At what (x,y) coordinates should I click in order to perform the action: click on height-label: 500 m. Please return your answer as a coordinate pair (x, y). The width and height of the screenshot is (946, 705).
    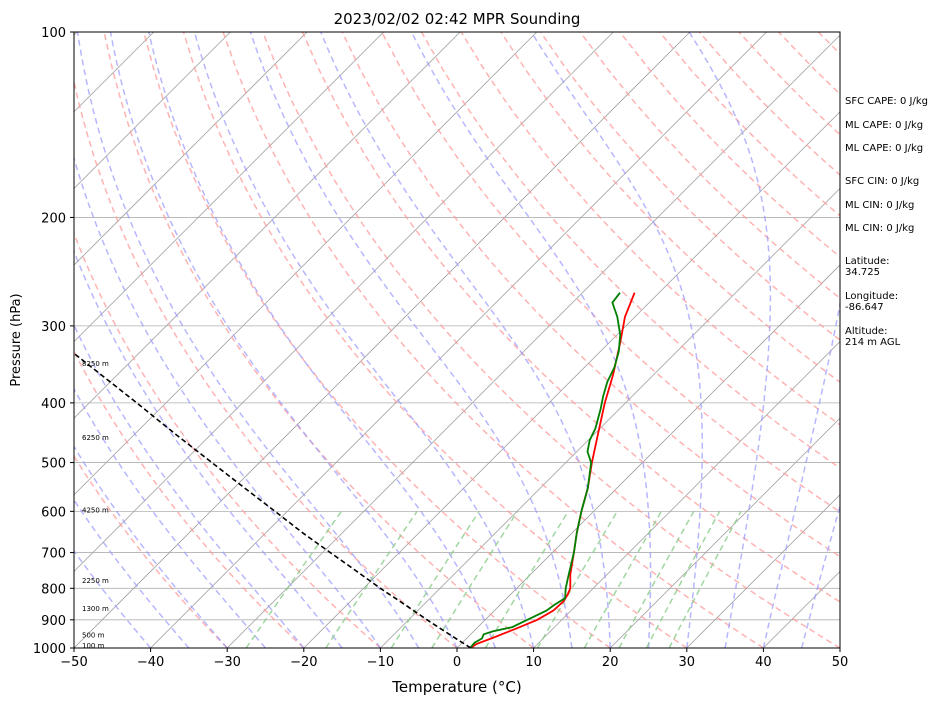
    Looking at the image, I should click on (93, 636).